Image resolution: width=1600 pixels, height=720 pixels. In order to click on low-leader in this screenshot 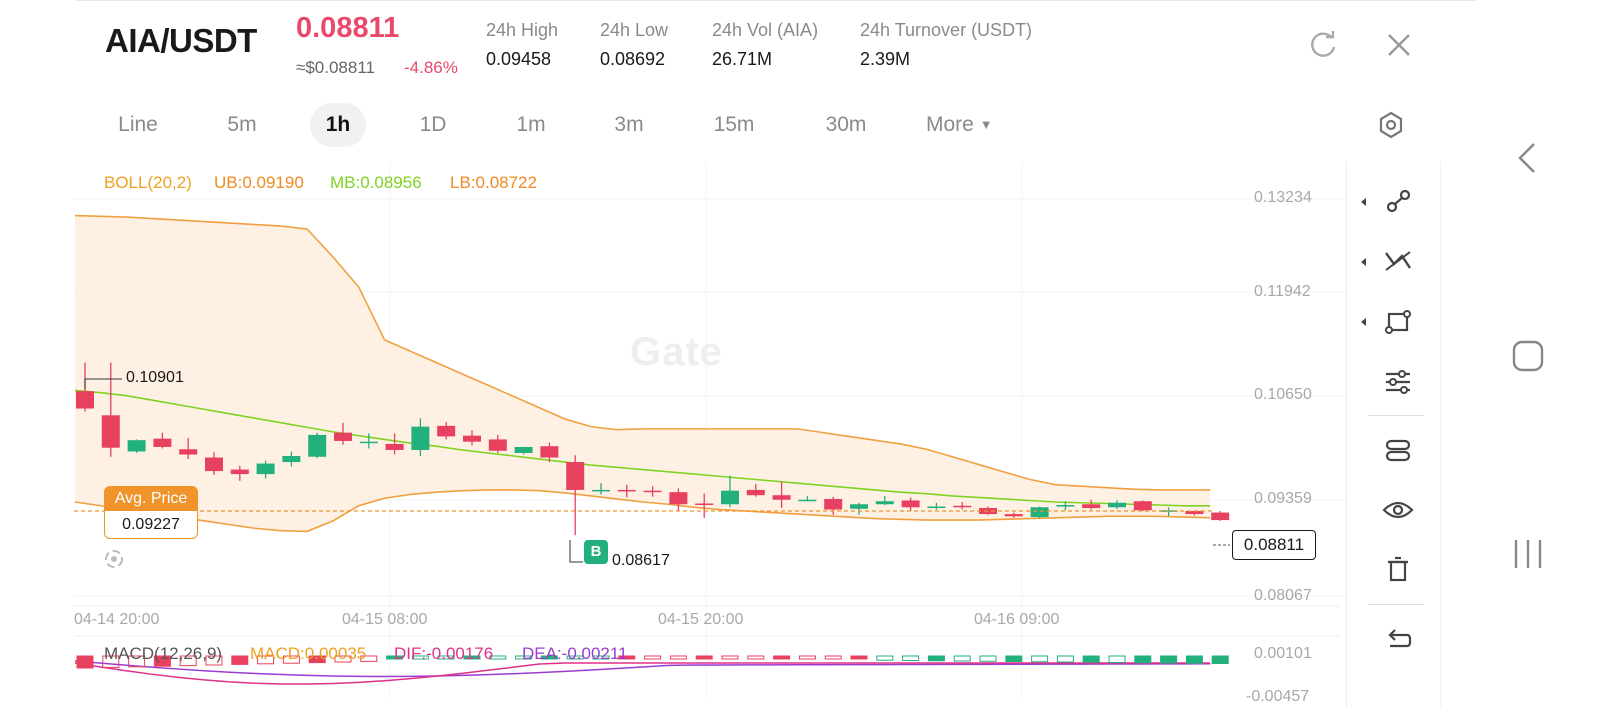, I will do `click(576, 551)`.